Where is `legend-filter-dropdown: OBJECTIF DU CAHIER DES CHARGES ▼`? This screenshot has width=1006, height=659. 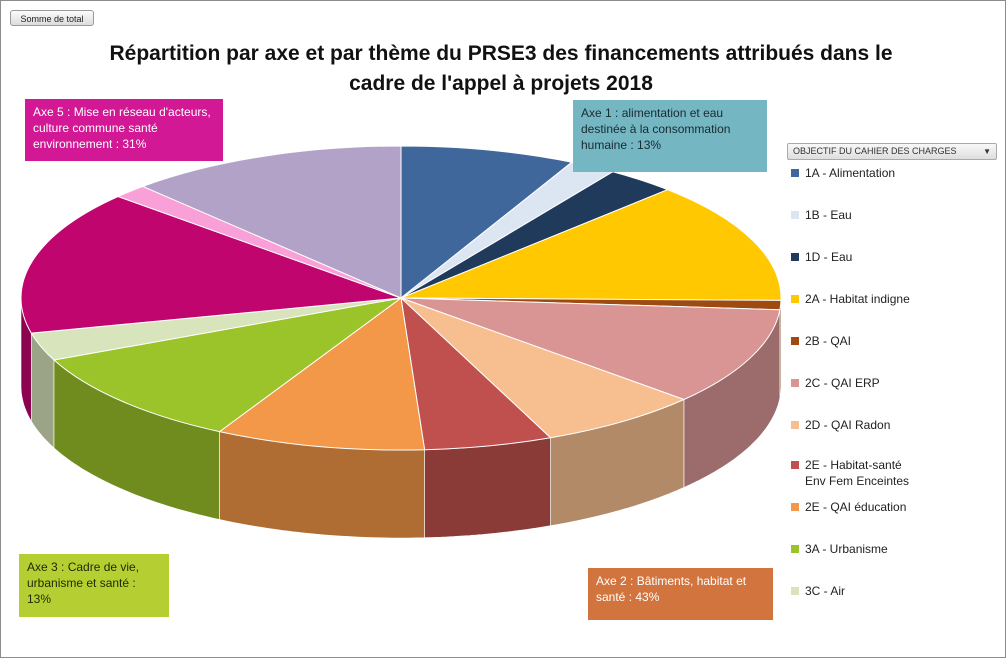 legend-filter-dropdown: OBJECTIF DU CAHIER DES CHARGES ▼ is located at coordinates (892, 151).